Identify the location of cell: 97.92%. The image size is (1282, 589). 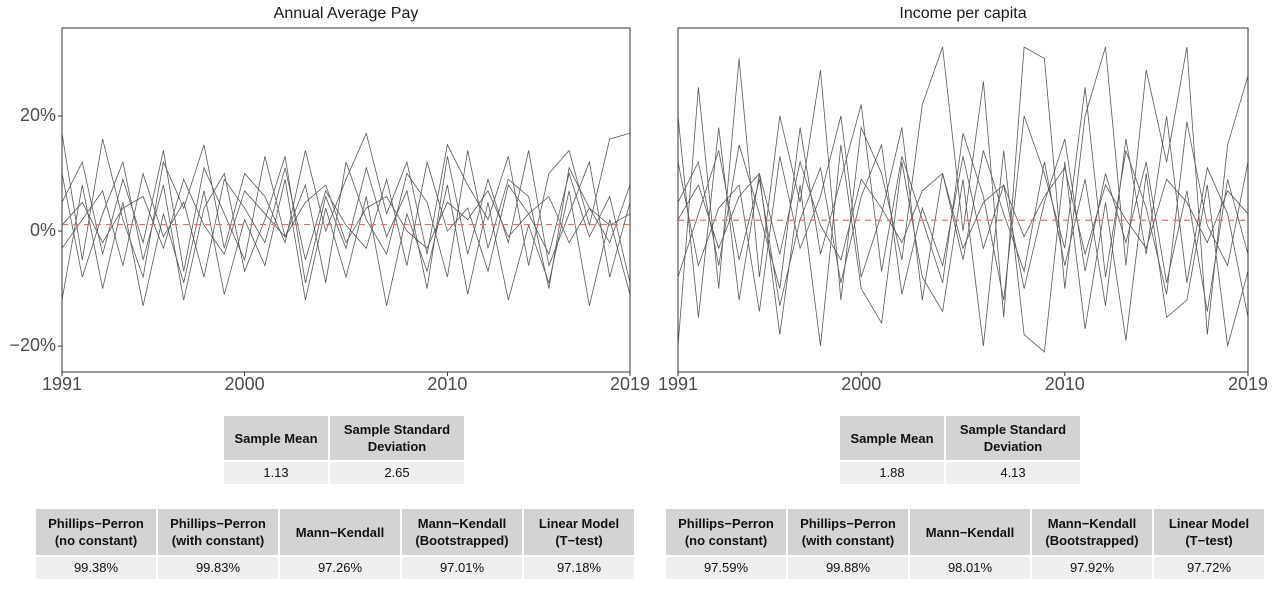
(1092, 568).